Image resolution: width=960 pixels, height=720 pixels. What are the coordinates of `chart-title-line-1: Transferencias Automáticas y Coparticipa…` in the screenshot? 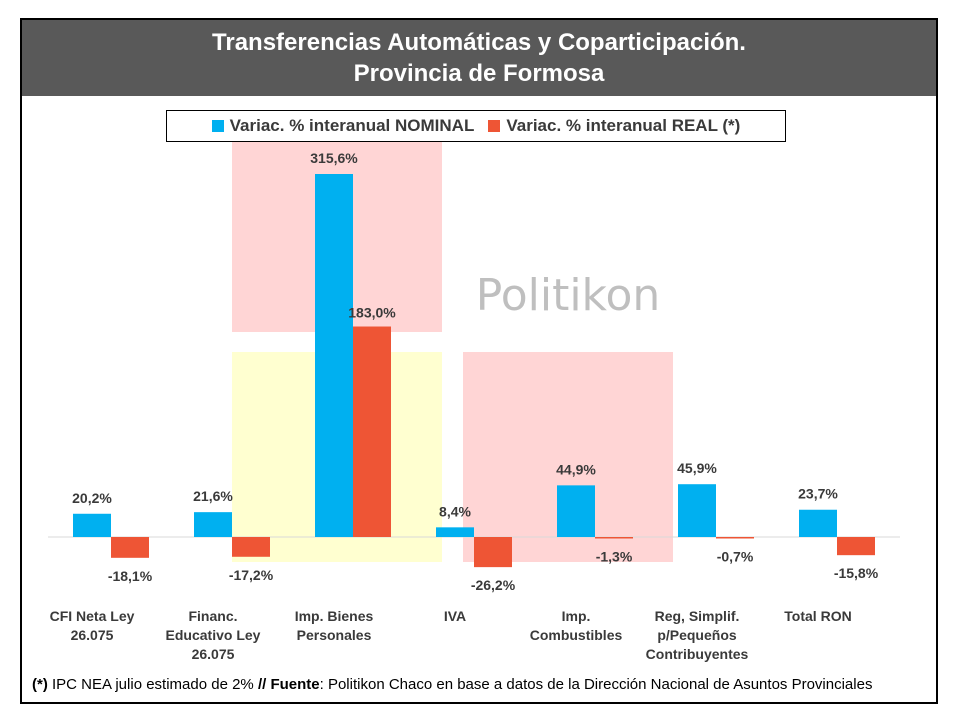 It's located at (479, 42).